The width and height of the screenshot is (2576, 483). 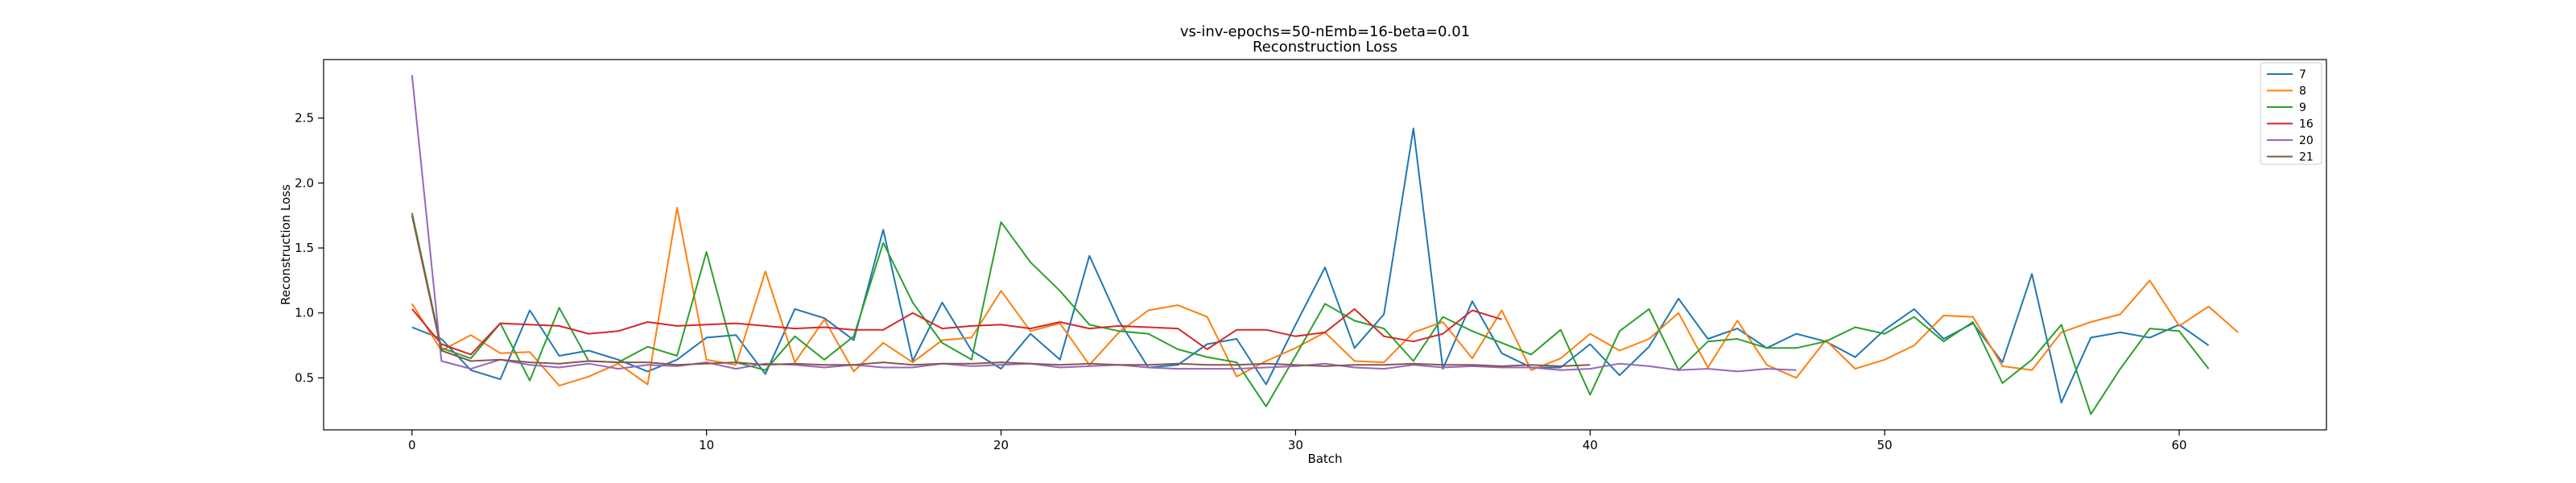 I want to click on x-axis-label: Batch, so click(x=1324, y=459).